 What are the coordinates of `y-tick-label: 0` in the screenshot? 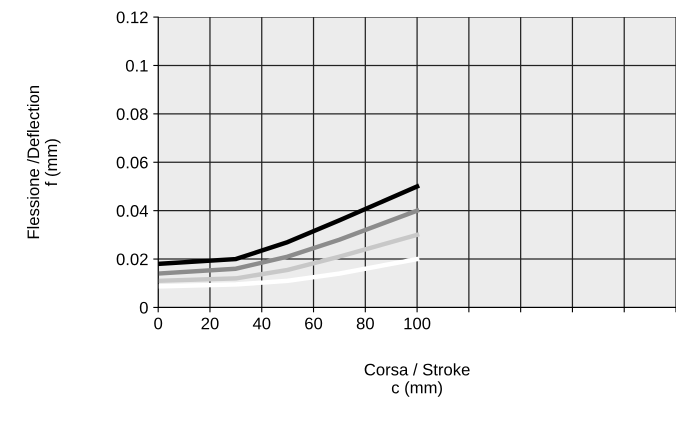 It's located at (144, 308).